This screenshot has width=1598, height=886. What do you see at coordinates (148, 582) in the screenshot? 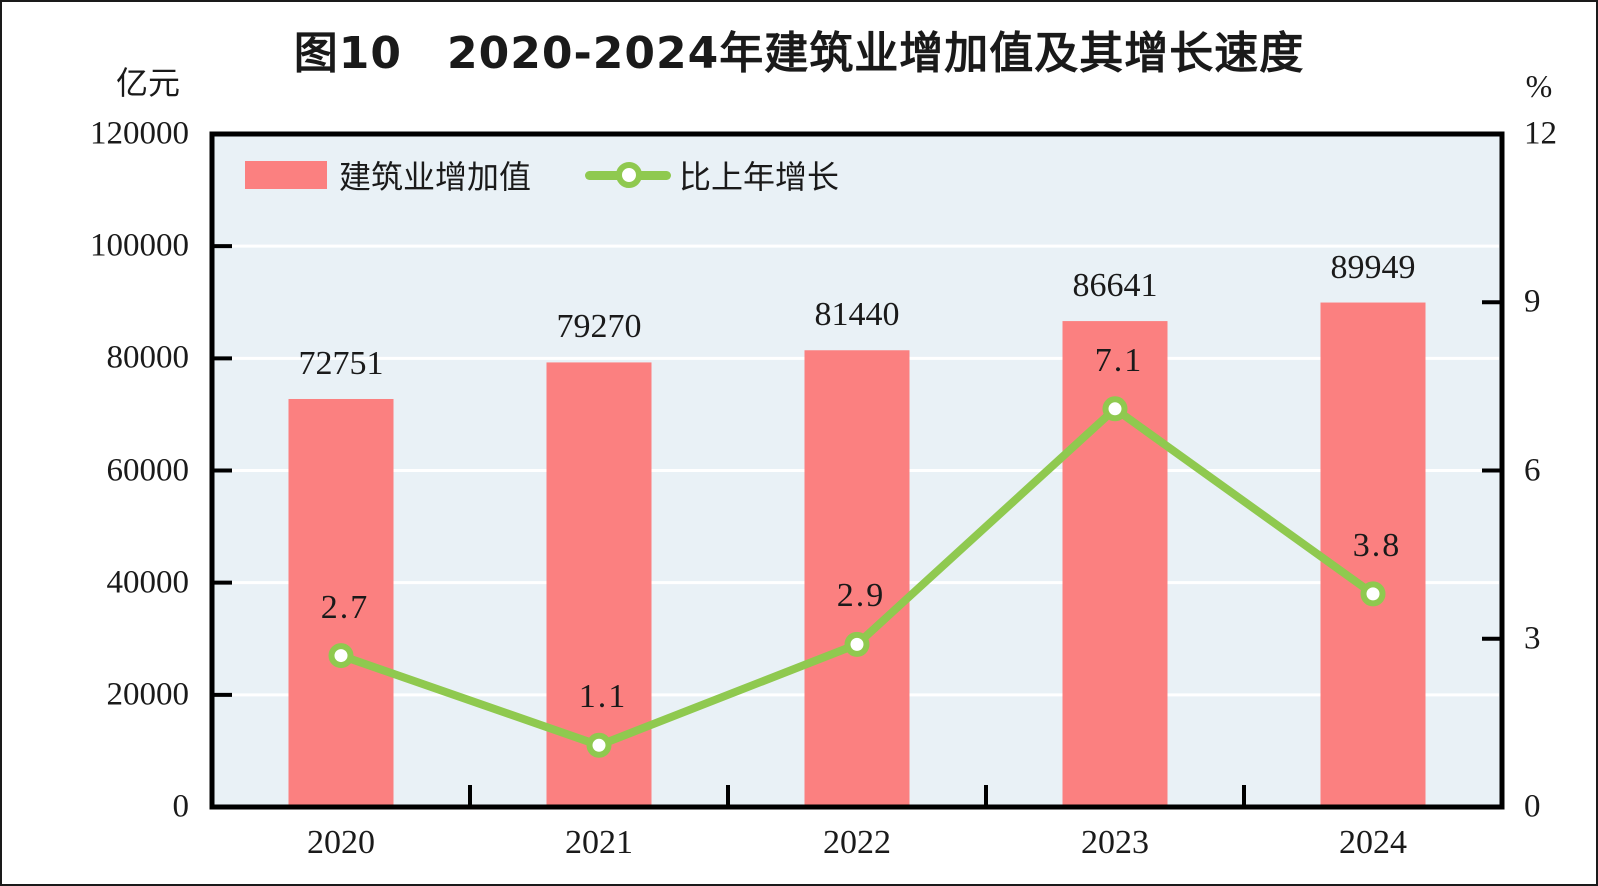
I see `left-axis-tick-label: 40000` at bounding box center [148, 582].